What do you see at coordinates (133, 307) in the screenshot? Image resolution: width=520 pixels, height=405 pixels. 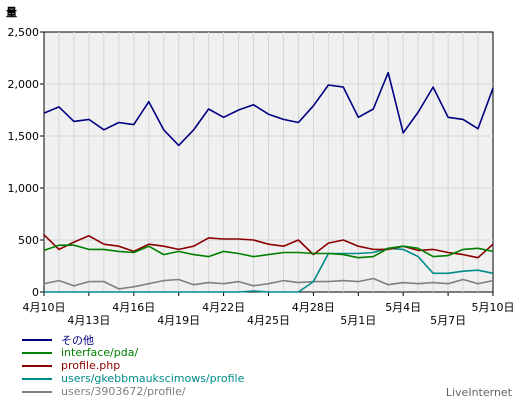 I see `x-tick-label: 4月16日` at bounding box center [133, 307].